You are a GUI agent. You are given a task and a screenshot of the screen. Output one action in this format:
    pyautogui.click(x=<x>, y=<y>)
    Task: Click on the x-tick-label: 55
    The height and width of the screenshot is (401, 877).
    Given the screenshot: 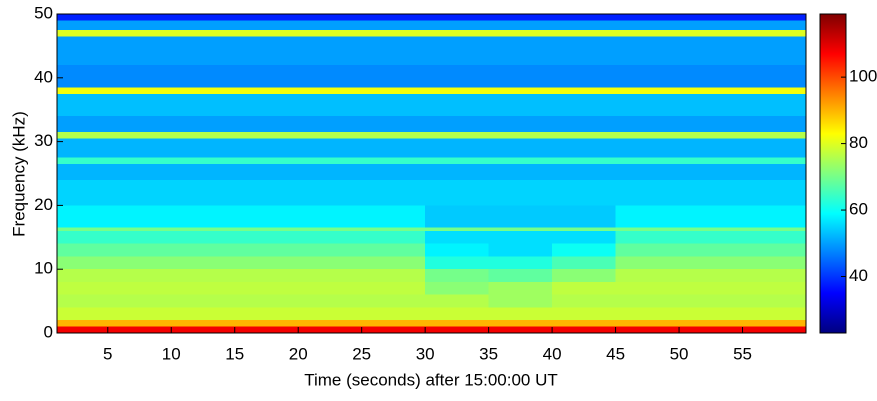 What is the action you would take?
    pyautogui.click(x=742, y=353)
    